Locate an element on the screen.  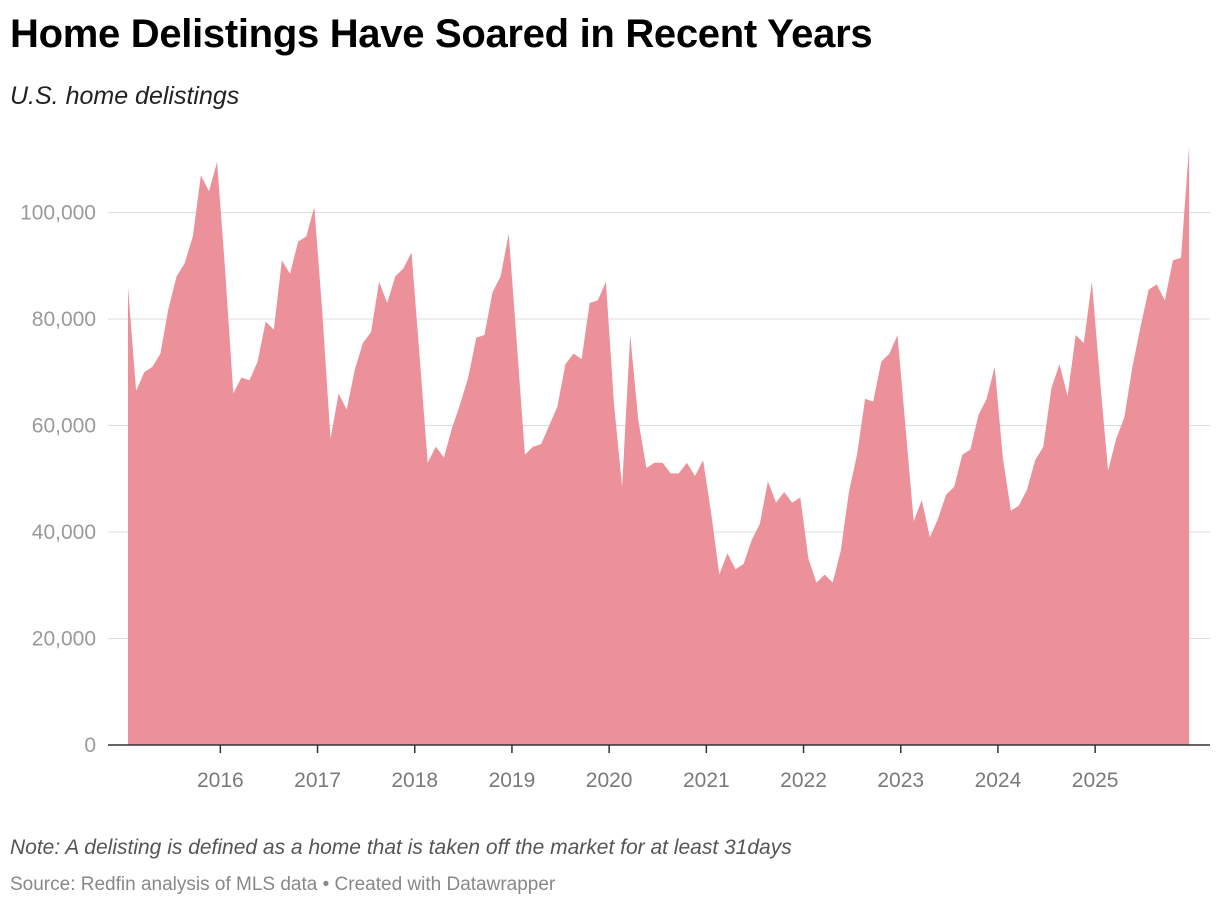
x-axis-ticks: 2016 2017 2018 2019 2020 2021 2022 2023 2024 2025 is located at coordinates (658, 768).